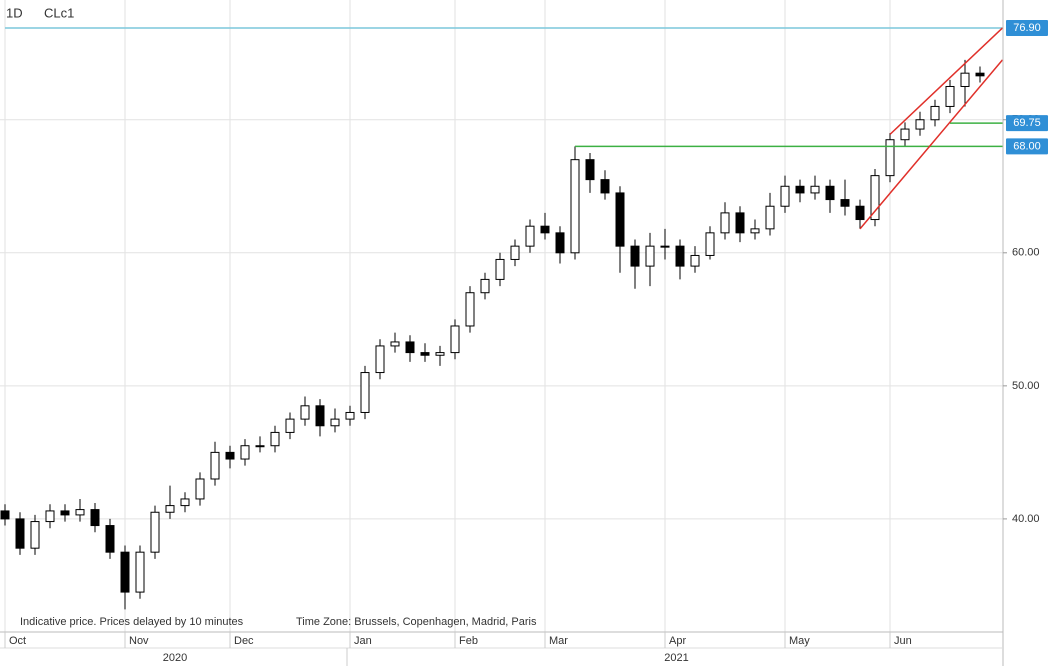 This screenshot has height=666, width=1050. I want to click on x-tick-label: Apr, so click(677, 641).